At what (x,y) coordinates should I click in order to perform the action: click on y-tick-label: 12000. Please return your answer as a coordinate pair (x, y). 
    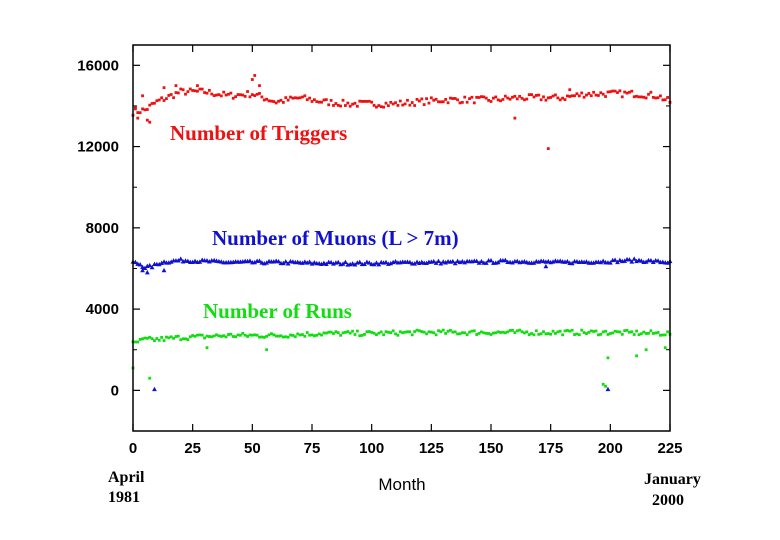
    Looking at the image, I should click on (98, 147).